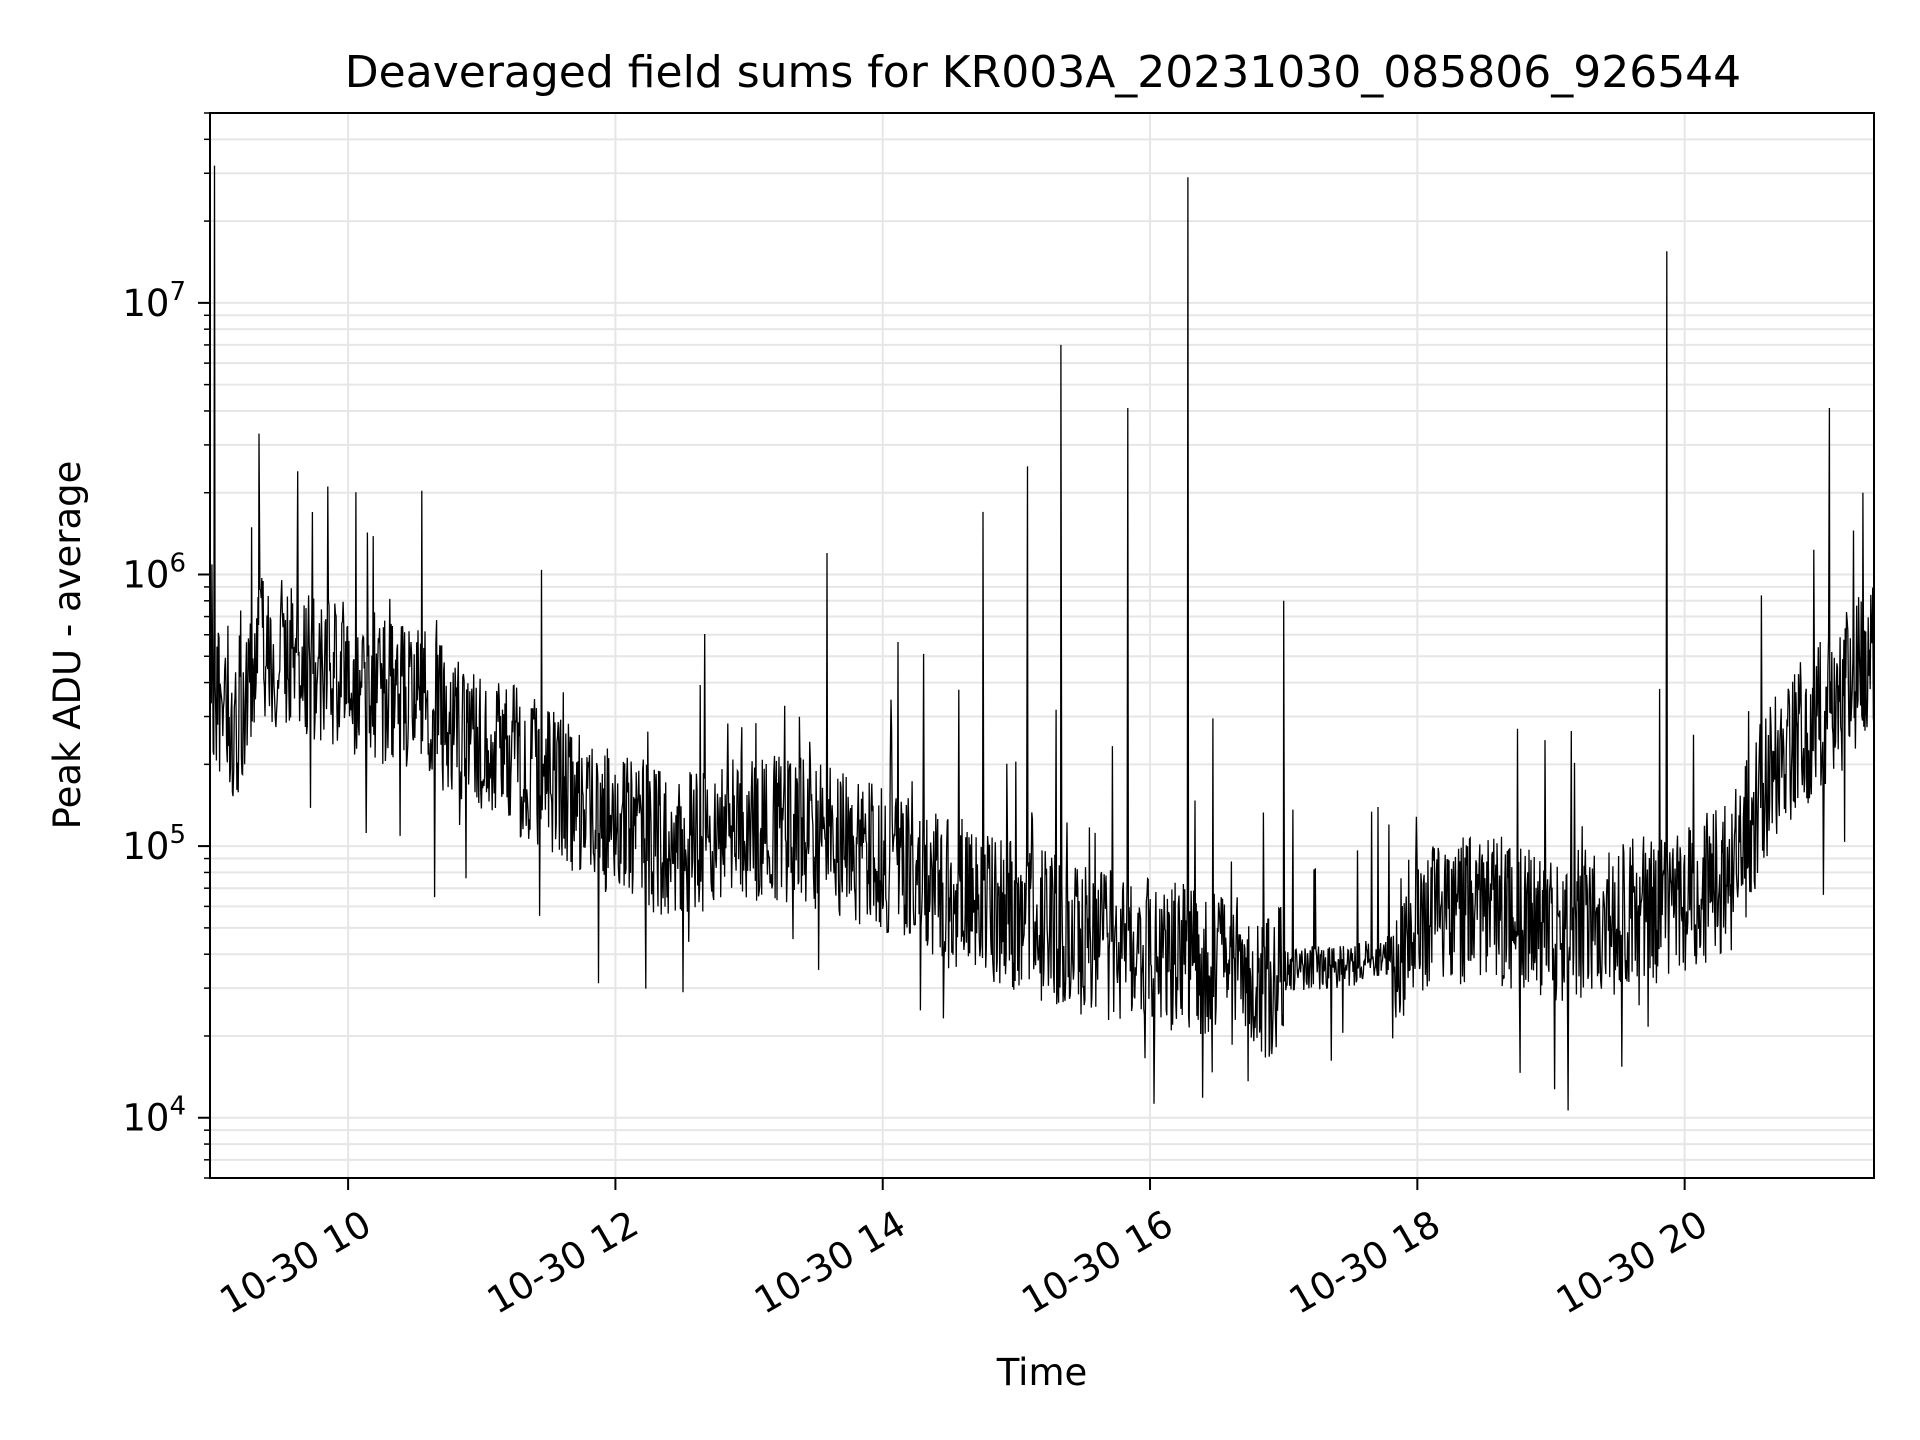 Image resolution: width=1920 pixels, height=1440 pixels. I want to click on y-tick-label: 106, so click(154, 572).